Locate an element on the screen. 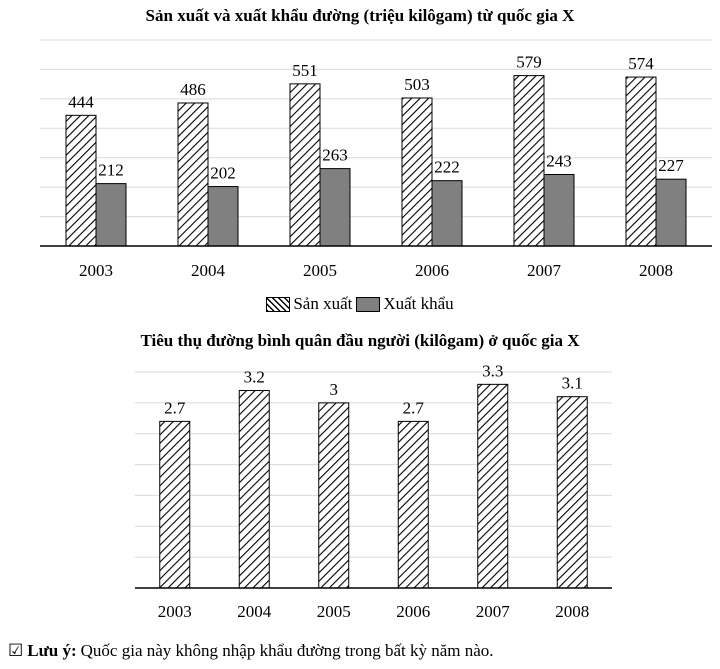 This screenshot has width=720, height=669. value-label-production: 579 is located at coordinates (529, 62).